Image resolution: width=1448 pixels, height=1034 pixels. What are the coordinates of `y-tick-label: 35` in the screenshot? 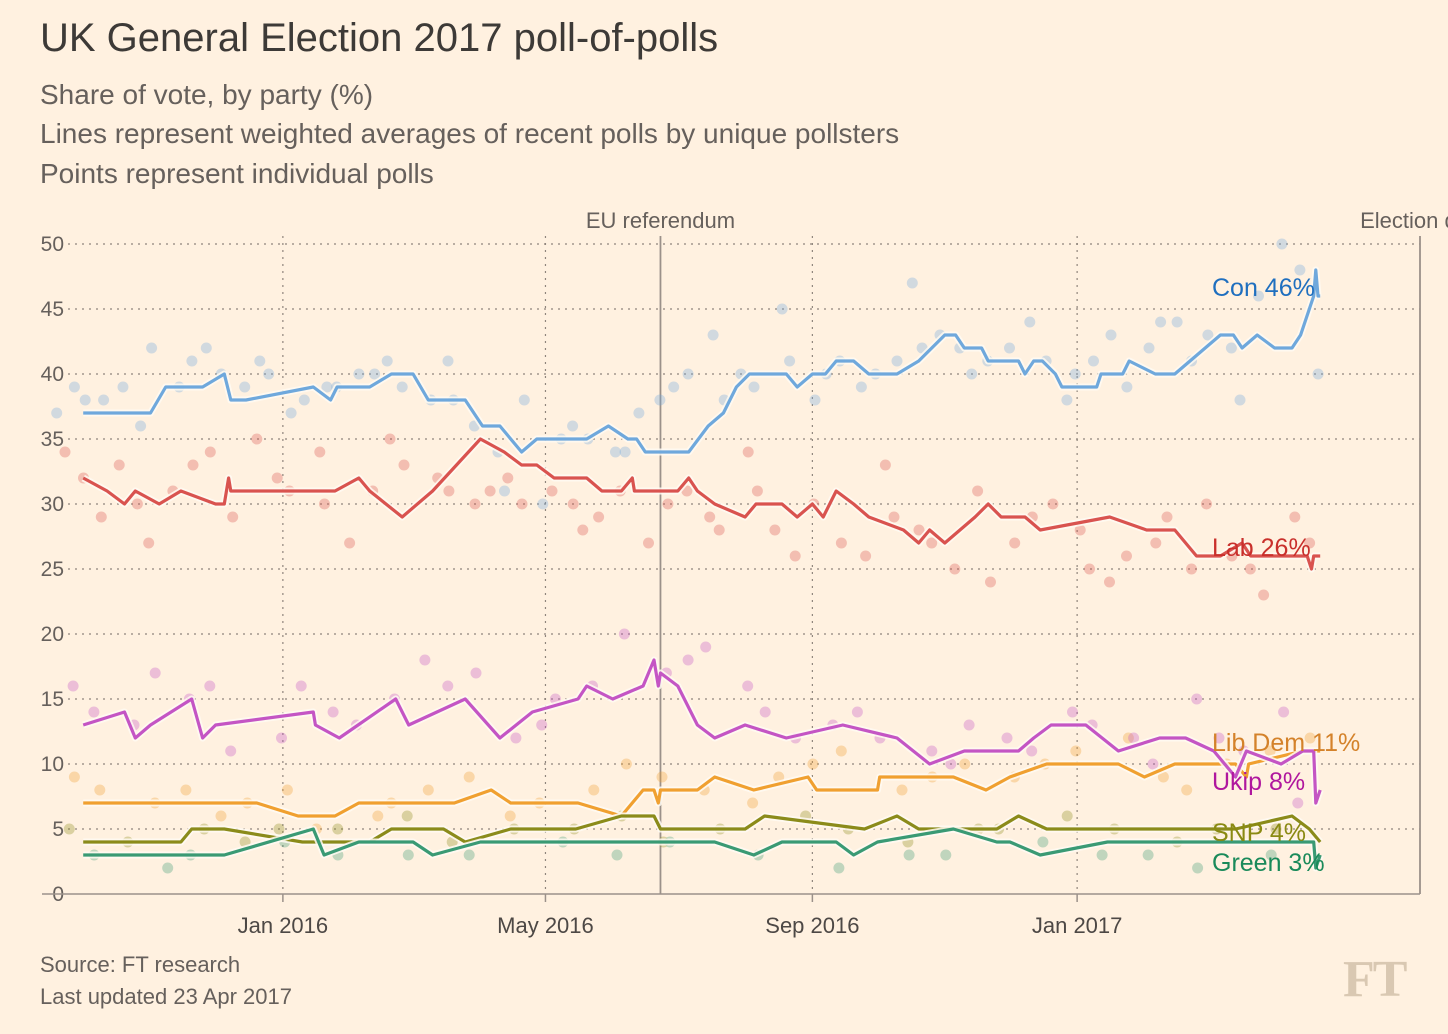 It's located at (52, 439).